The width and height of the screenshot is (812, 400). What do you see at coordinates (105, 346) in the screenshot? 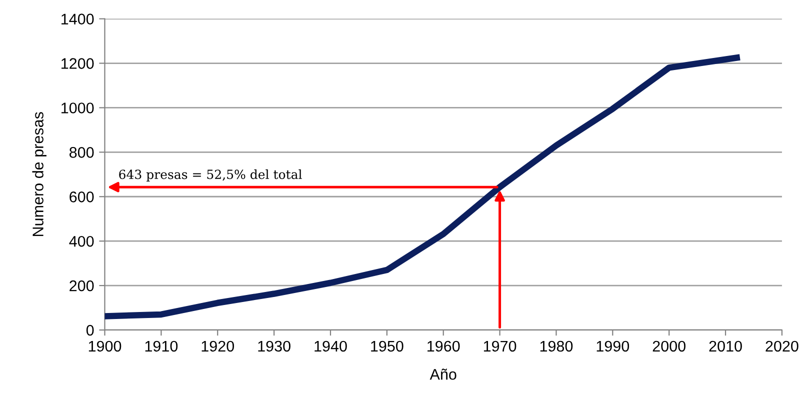
I see `x-tick-label: 1900` at bounding box center [105, 346].